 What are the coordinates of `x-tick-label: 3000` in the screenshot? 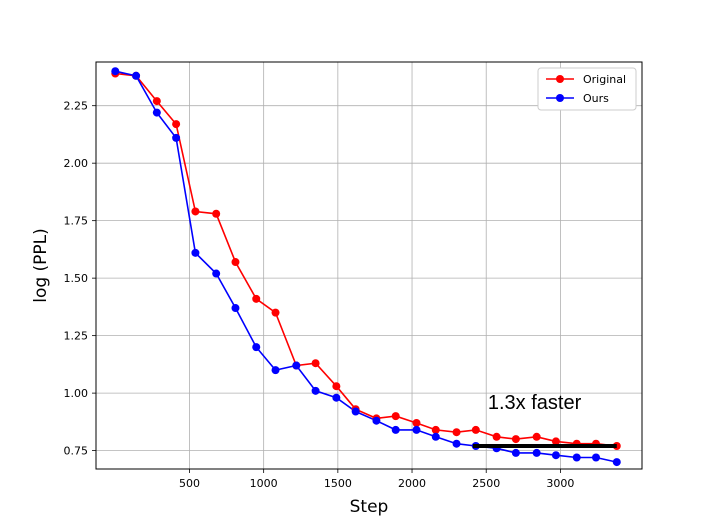 It's located at (560, 483).